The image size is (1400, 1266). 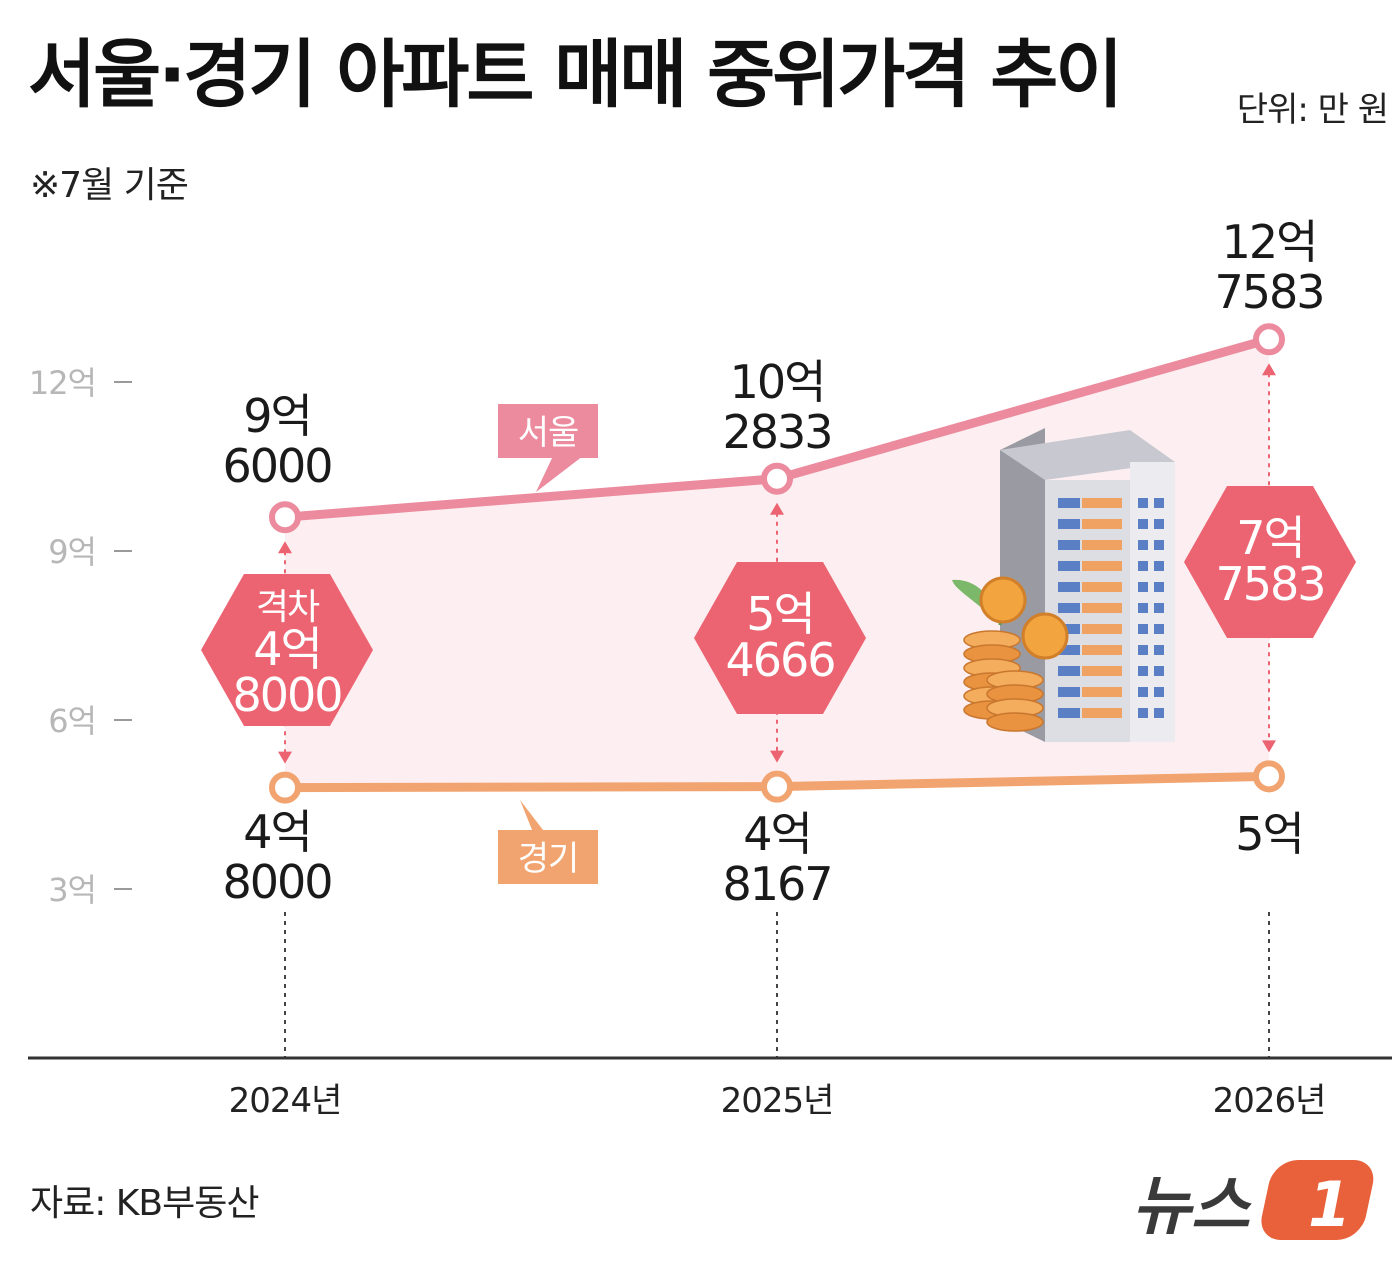 What do you see at coordinates (109, 185) in the screenshot?
I see `note-label: ※7월 기준` at bounding box center [109, 185].